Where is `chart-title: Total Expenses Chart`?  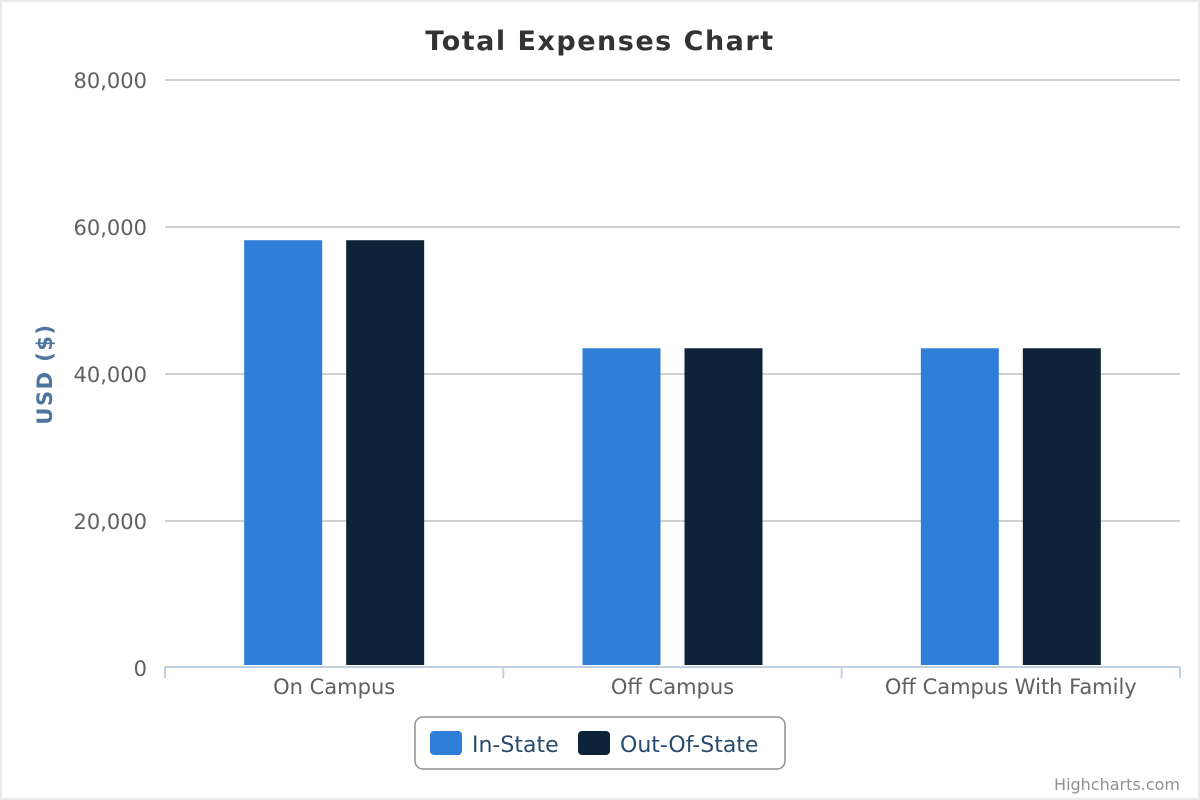 chart-title: Total Expenses Chart is located at coordinates (599, 41).